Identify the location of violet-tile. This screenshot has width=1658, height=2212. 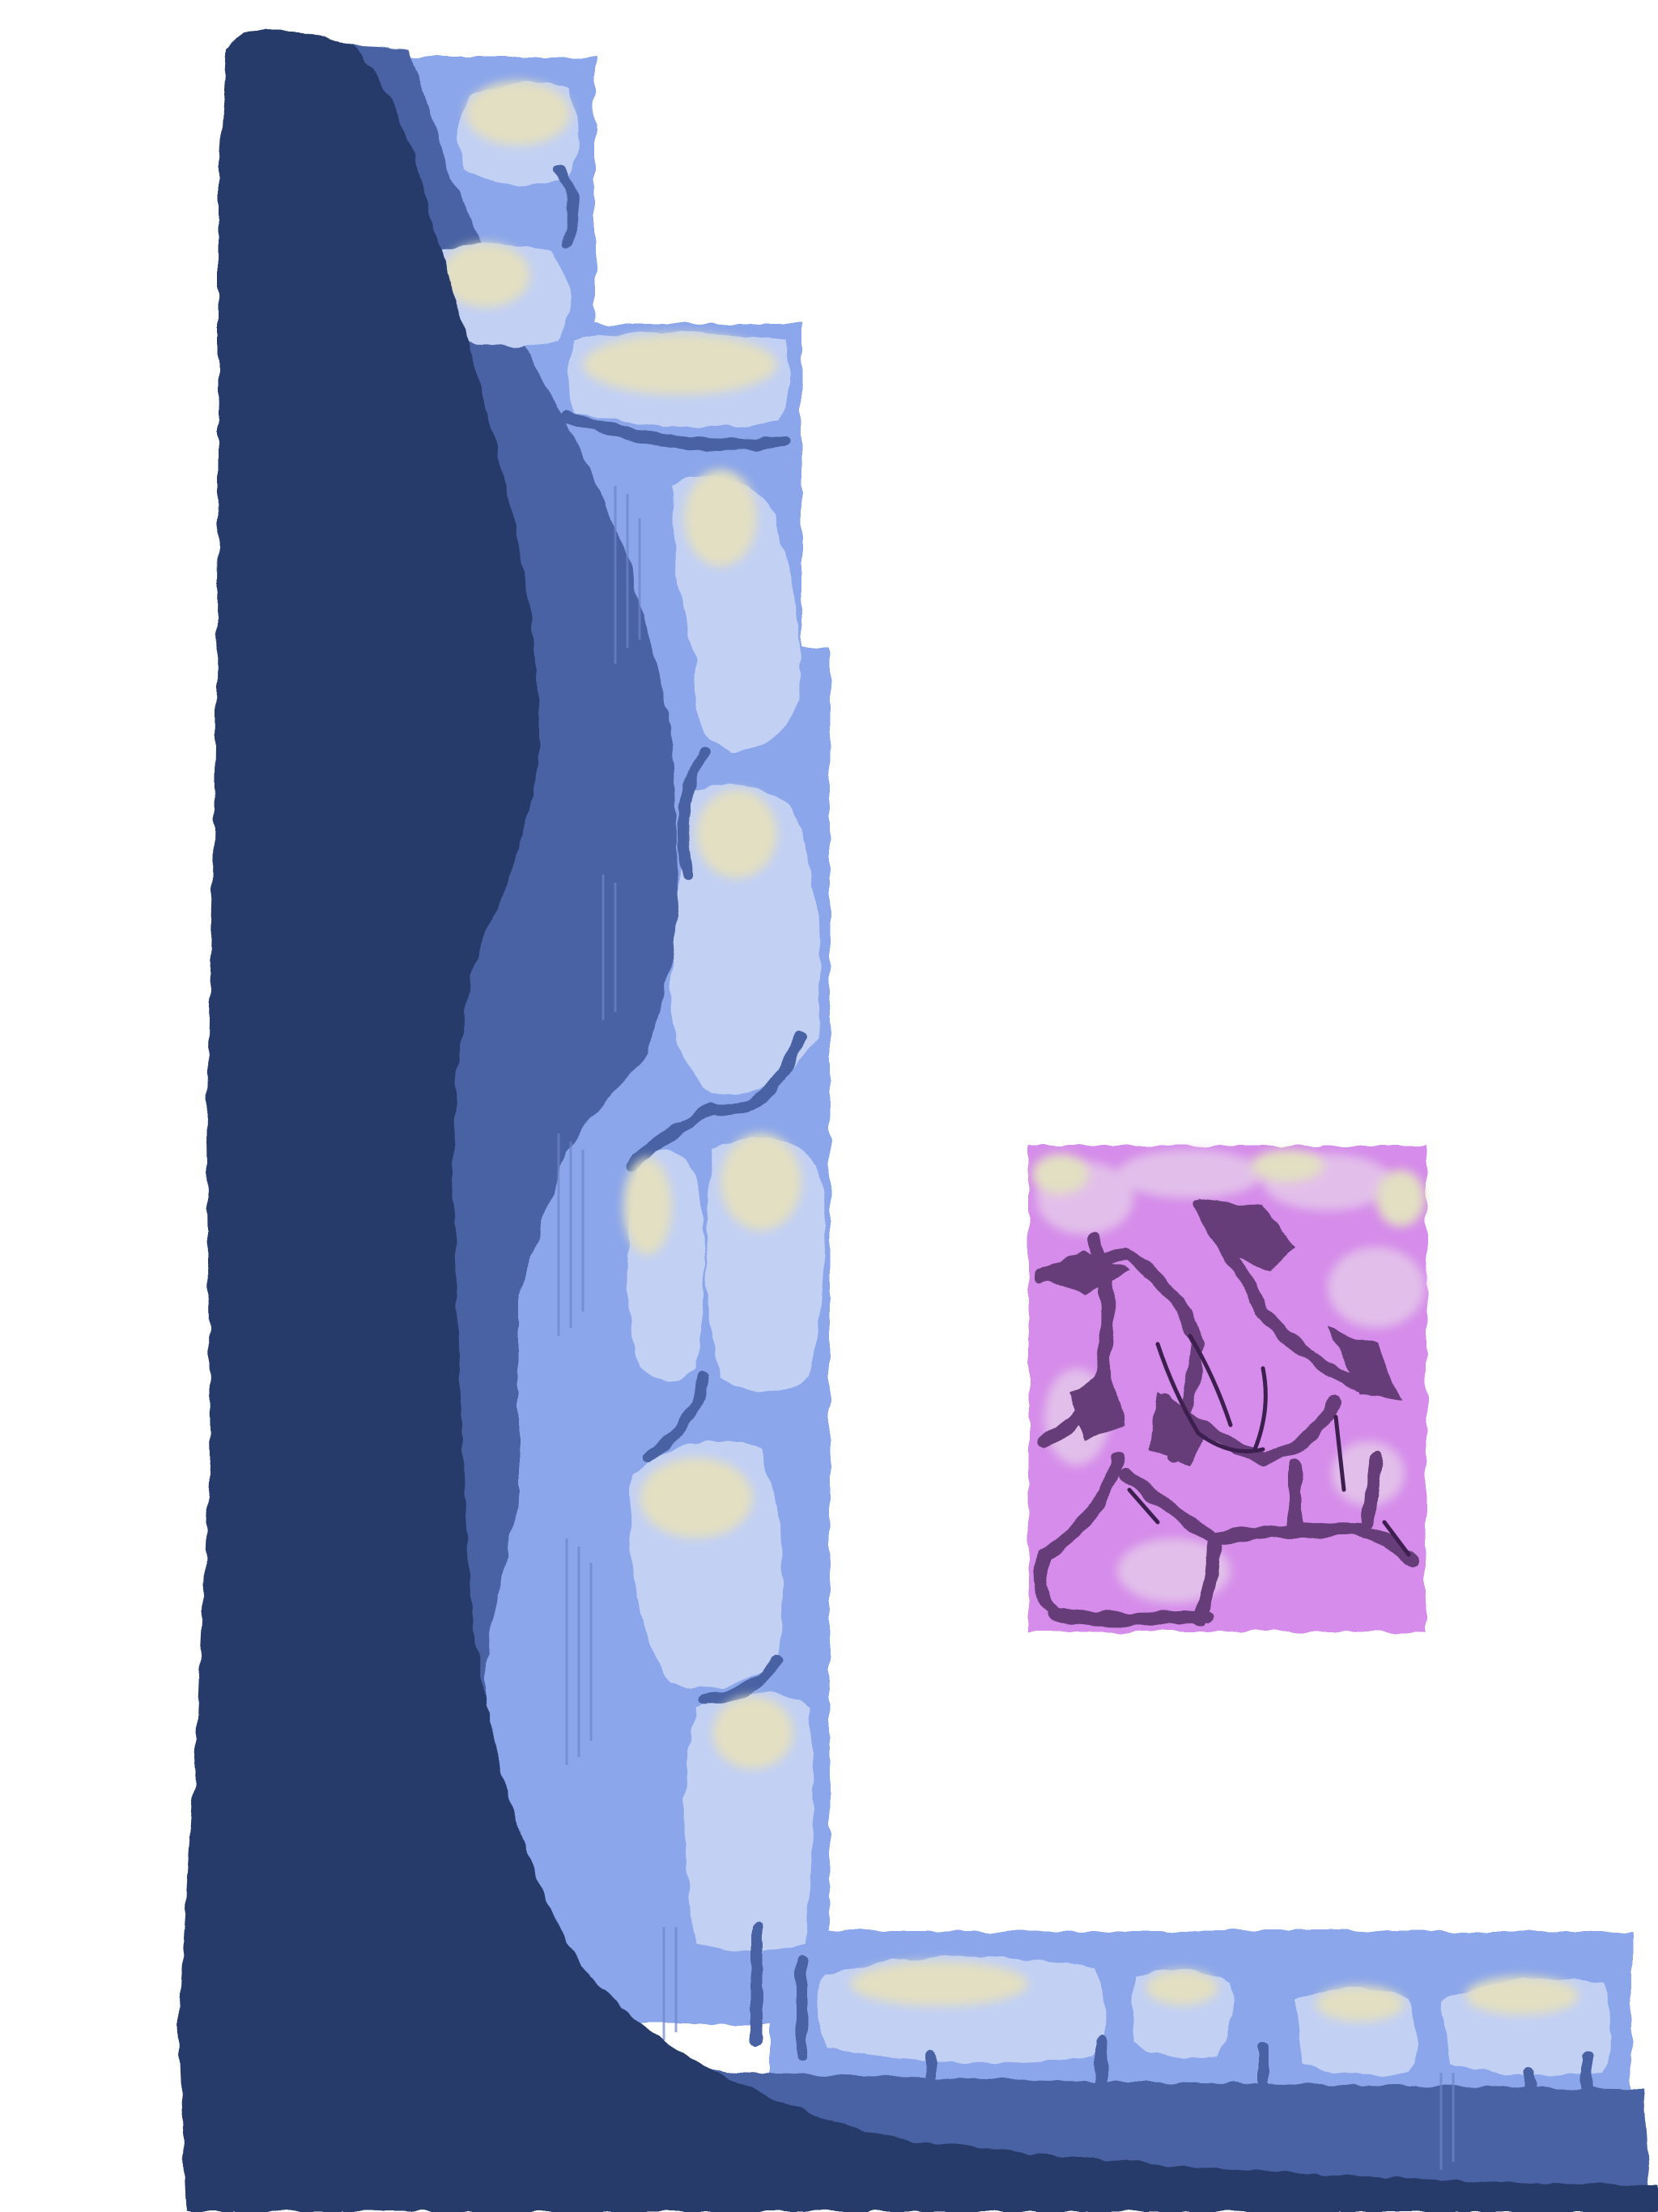
(1227, 1389).